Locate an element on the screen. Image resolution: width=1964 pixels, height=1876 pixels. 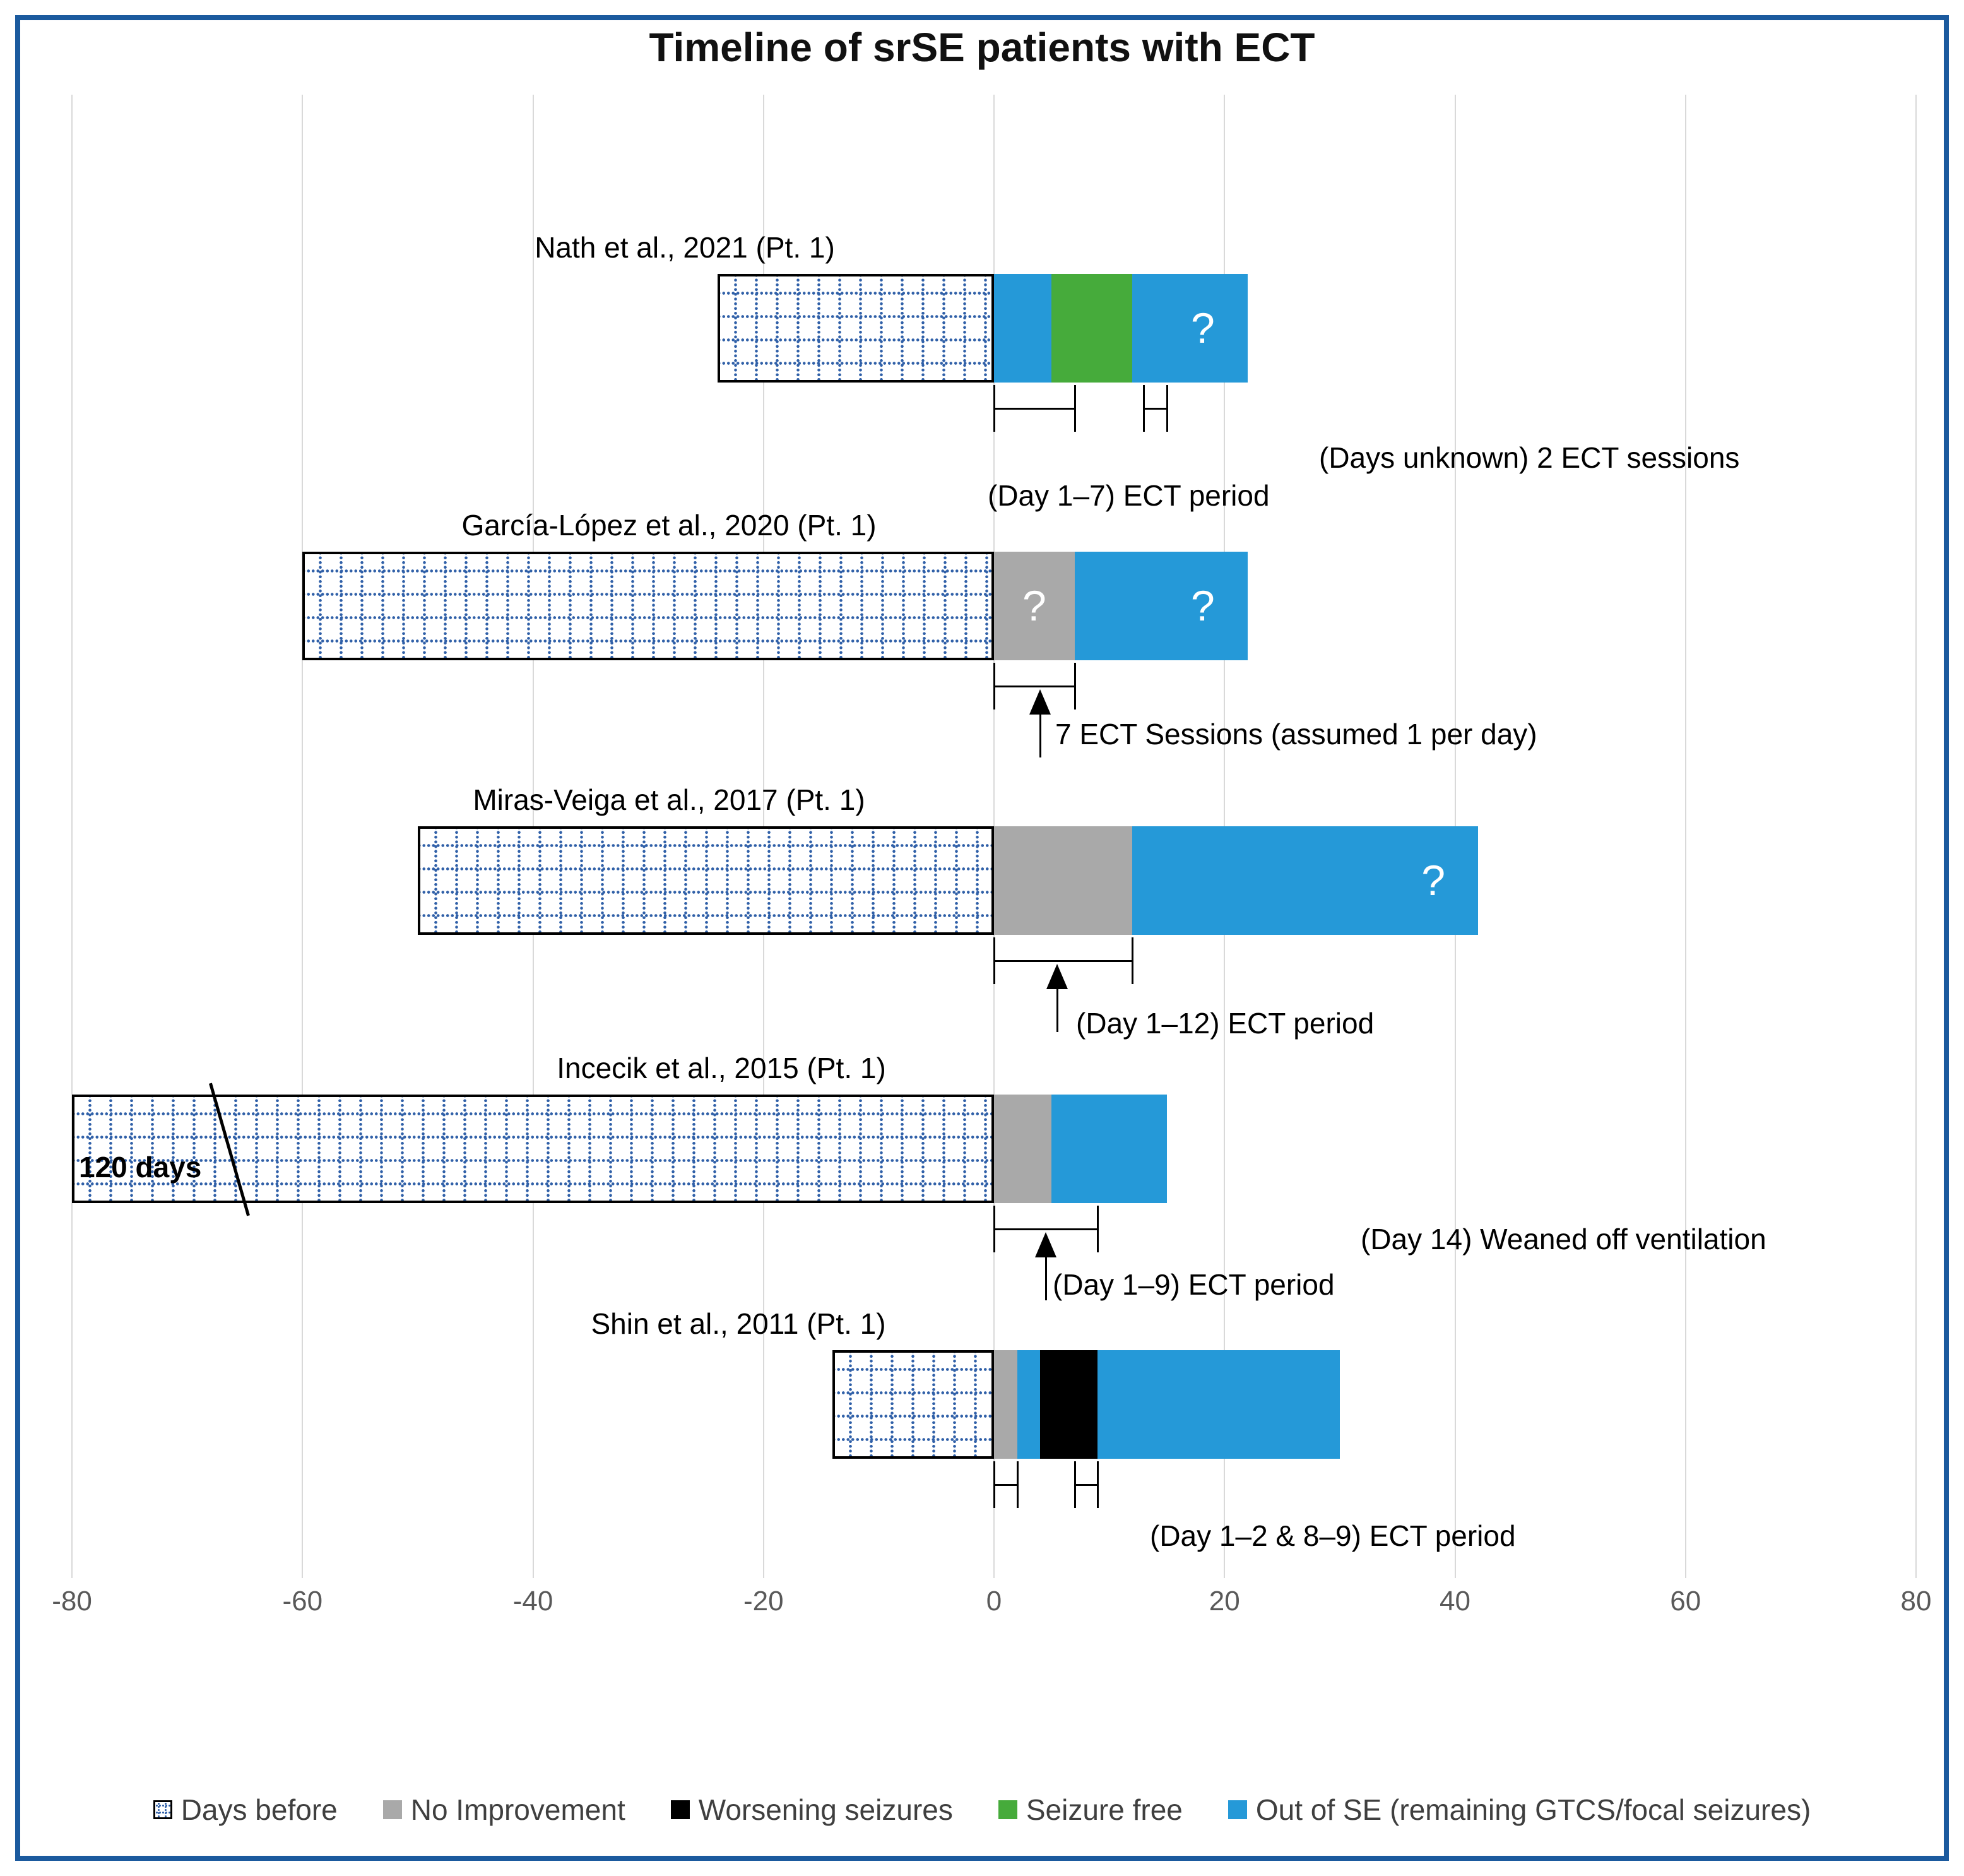
series-label: Shin et al., 2011 (Pt. 1) is located at coordinates (738, 1324).